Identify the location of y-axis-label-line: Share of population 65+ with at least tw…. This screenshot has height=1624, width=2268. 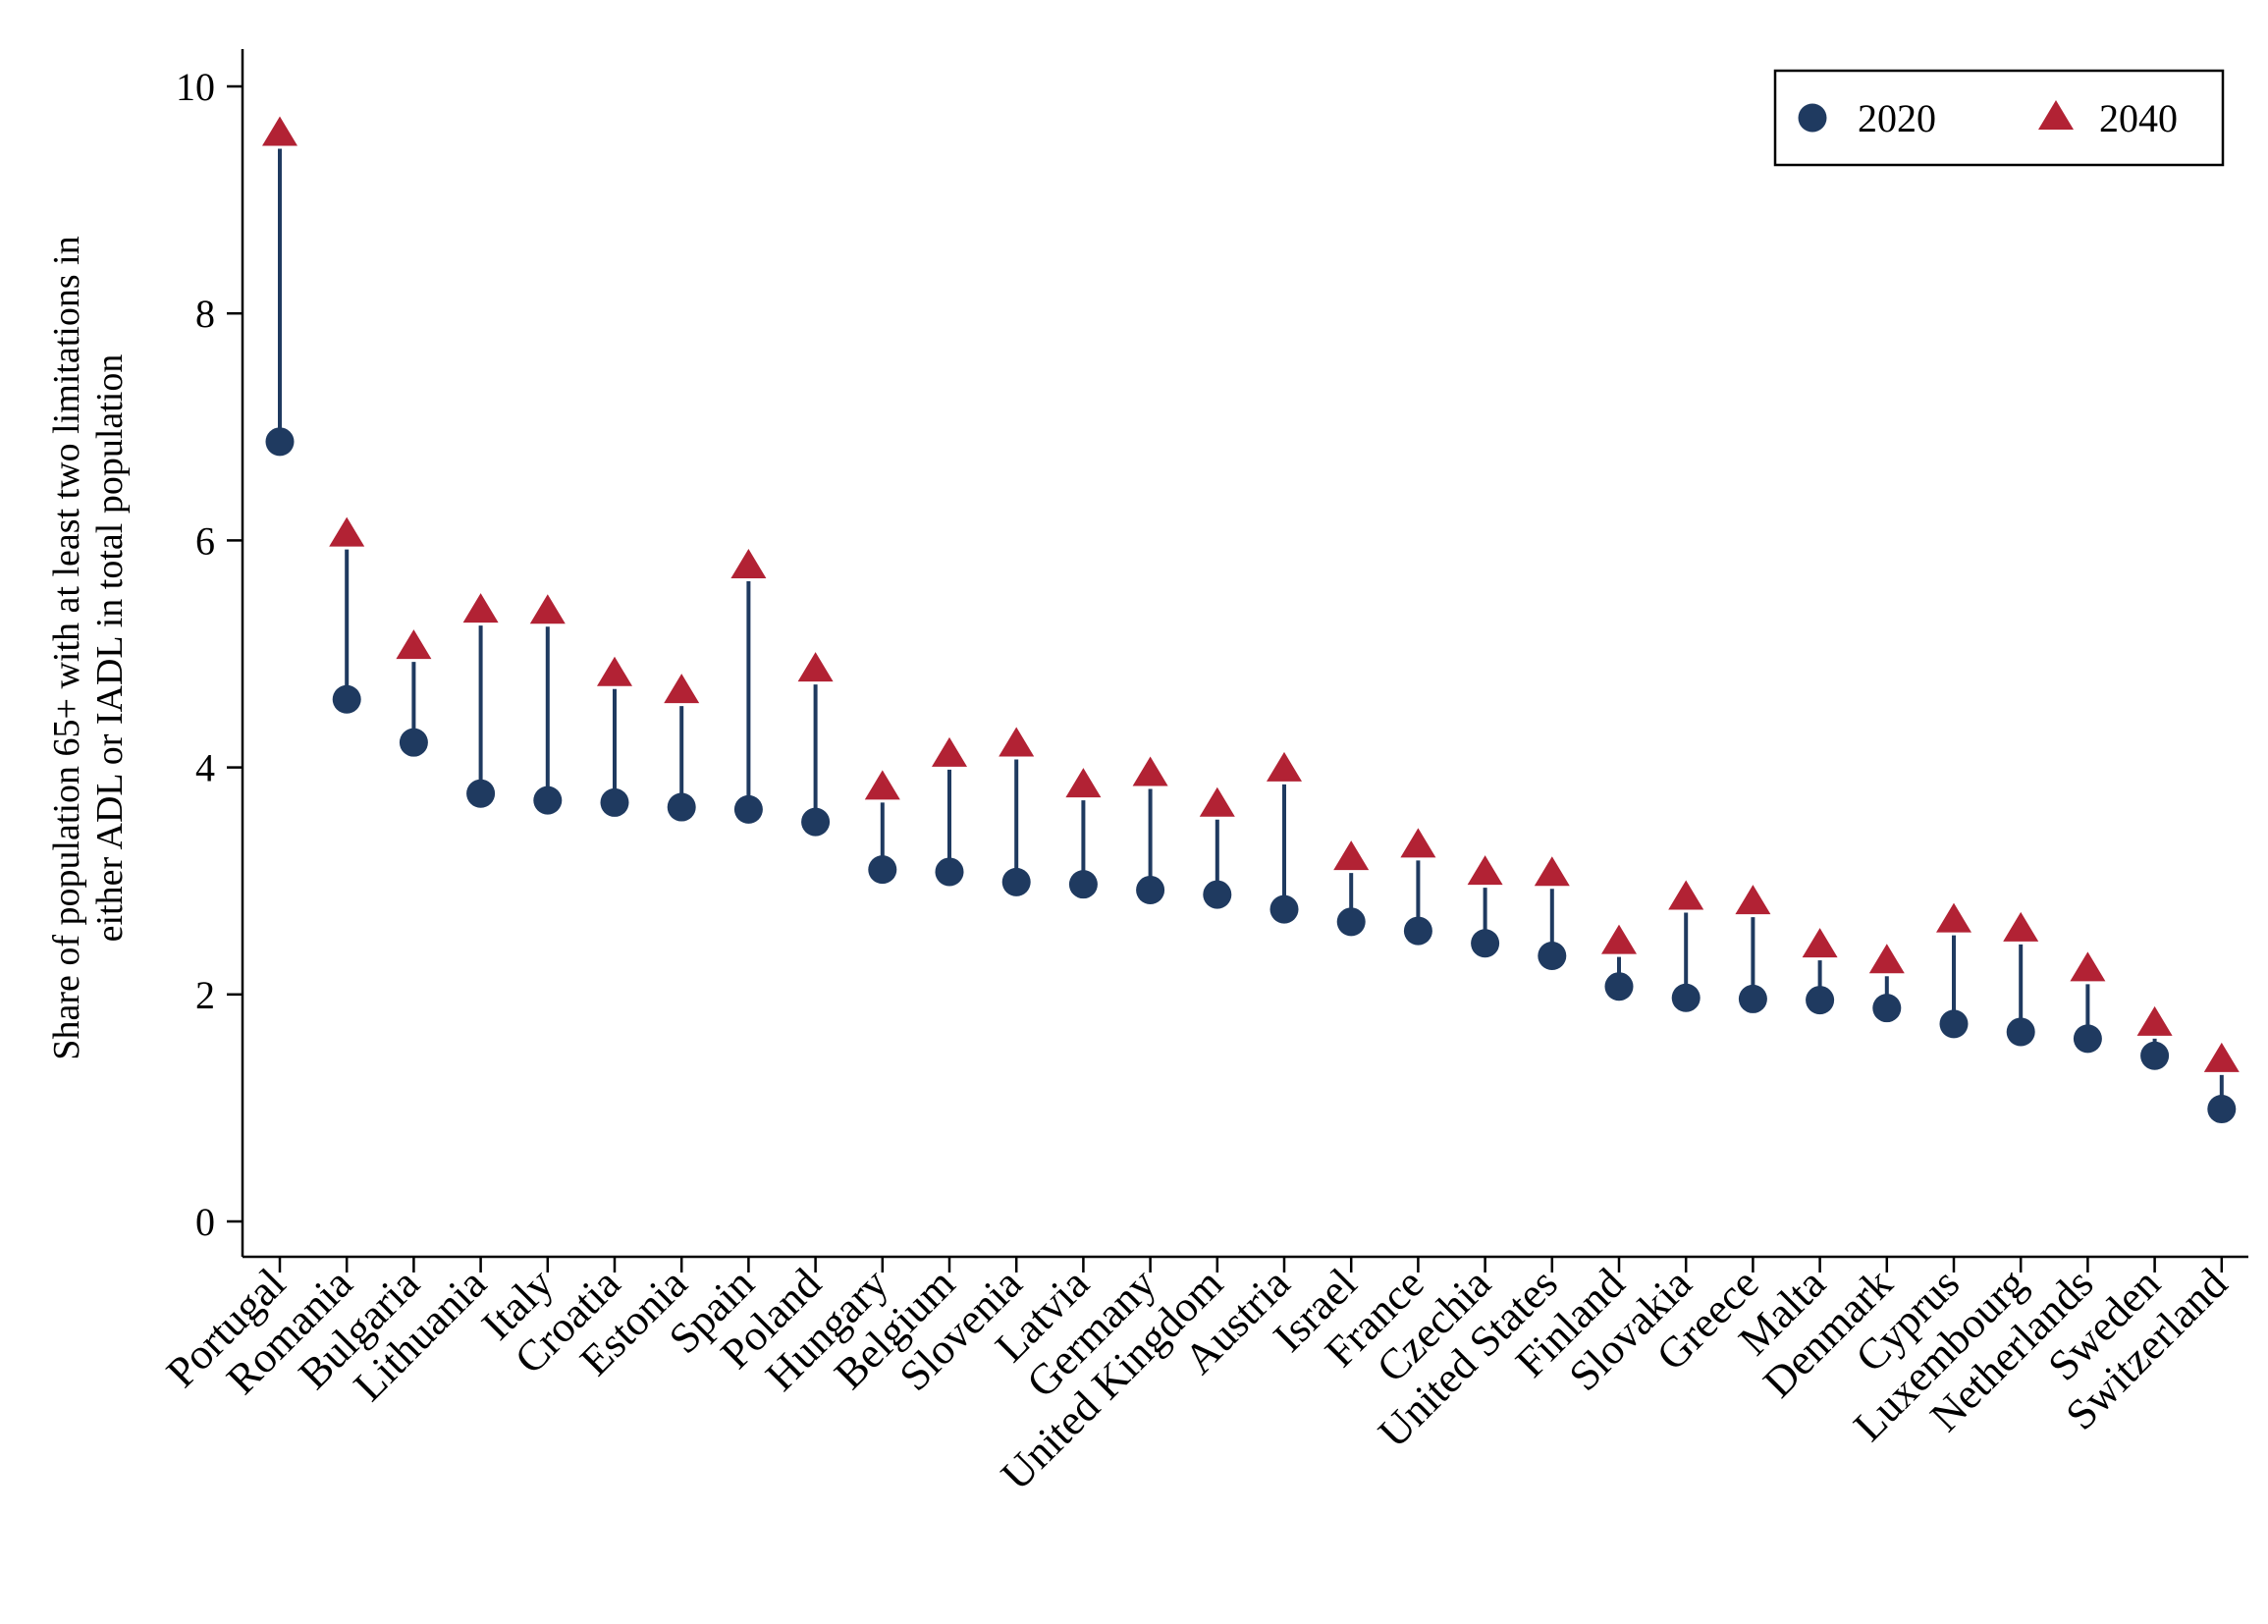
(66, 647).